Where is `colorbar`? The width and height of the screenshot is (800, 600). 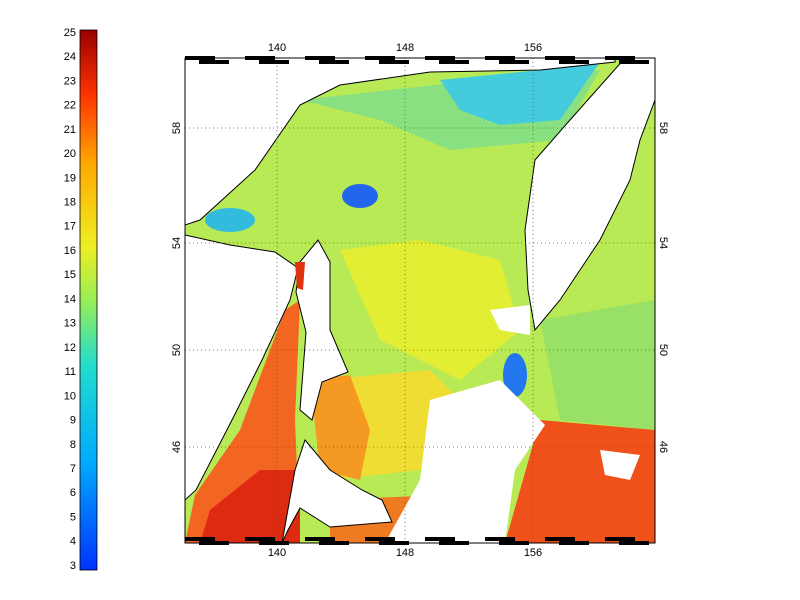
colorbar is located at coordinates (88, 300).